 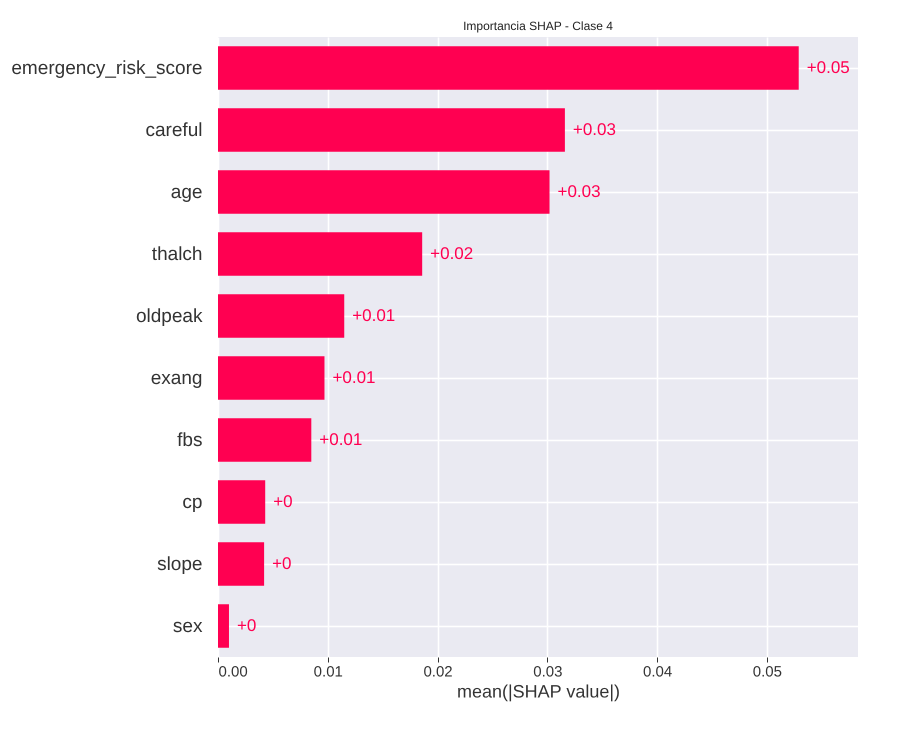 I want to click on x-tick-label: 0.05, so click(x=767, y=672).